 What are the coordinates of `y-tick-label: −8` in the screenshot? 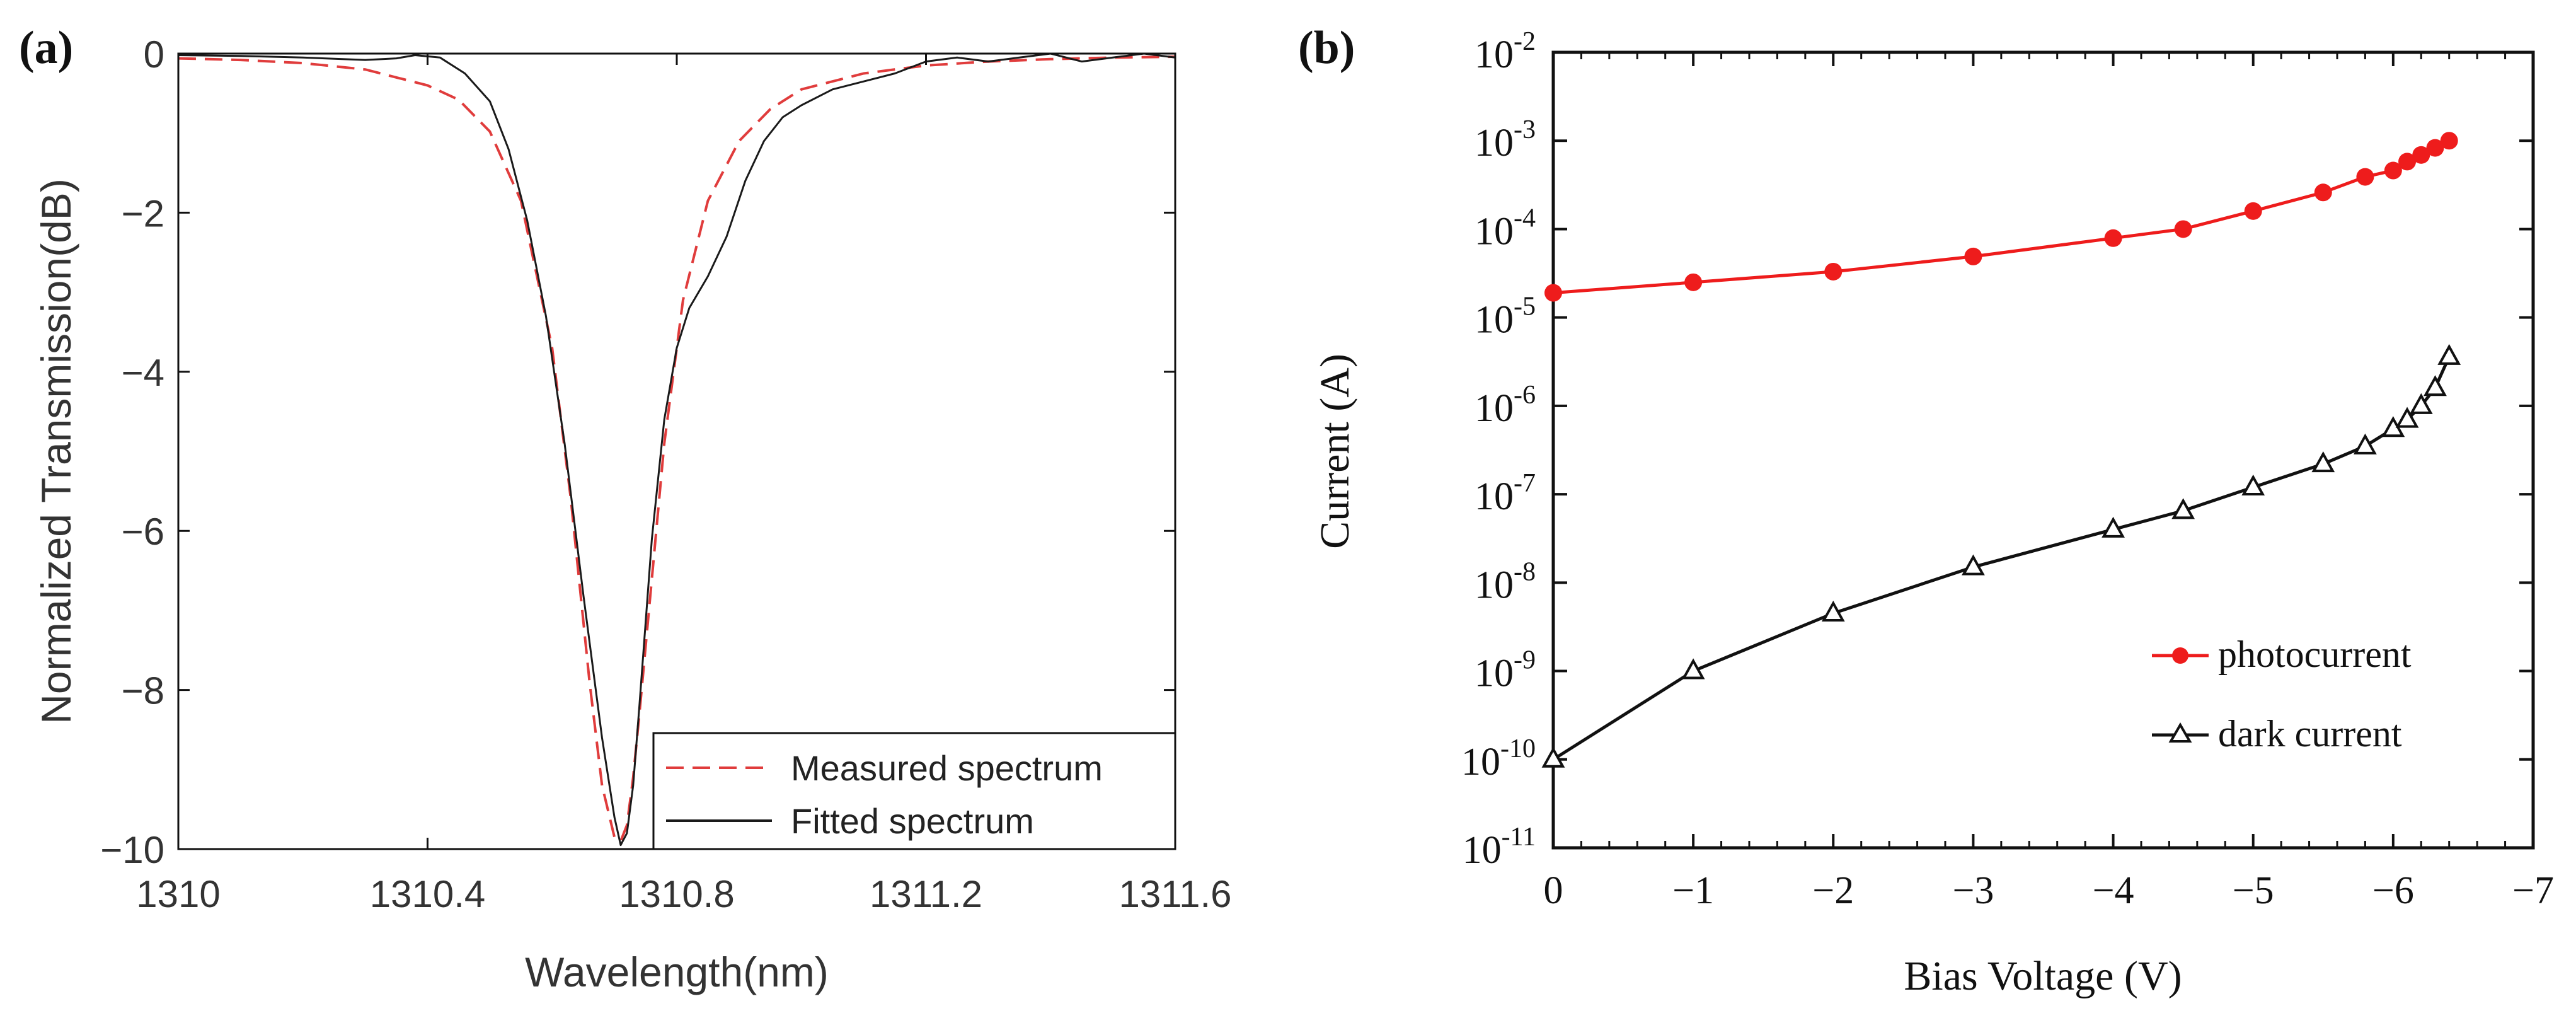 It's located at (143, 691).